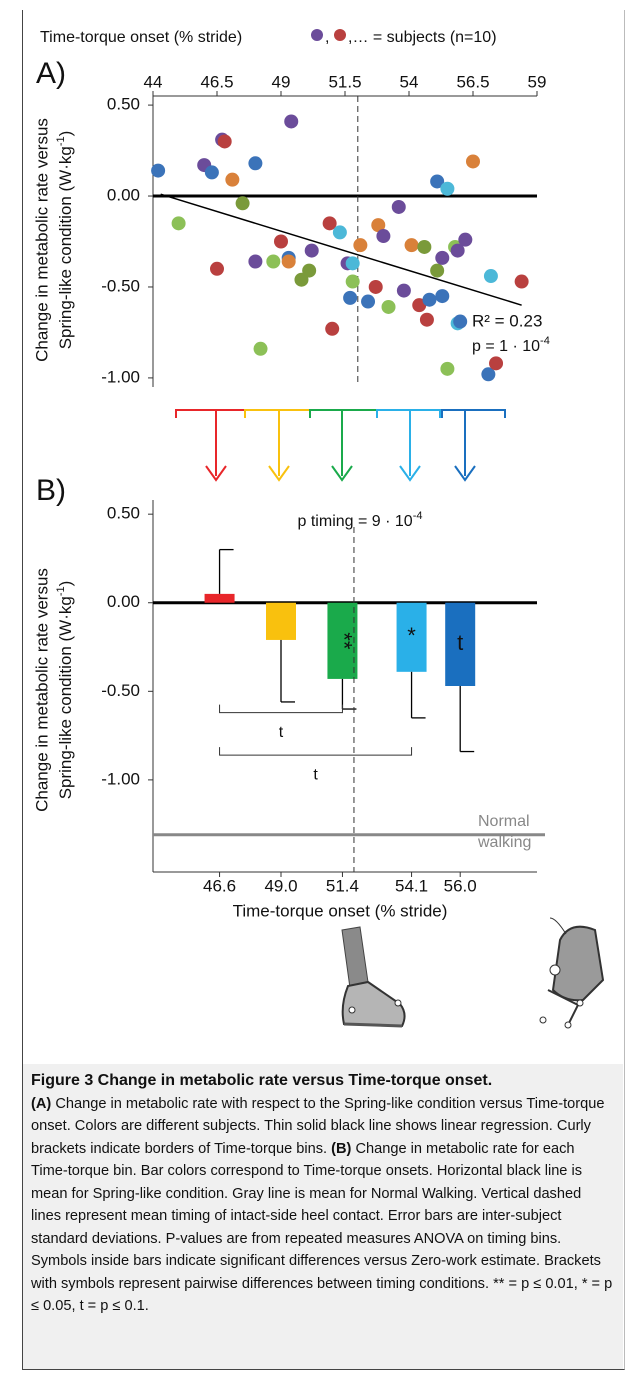 The height and width of the screenshot is (1382, 630). What do you see at coordinates (507, 320) in the screenshot?
I see `r2-annotation: R² = 0.23` at bounding box center [507, 320].